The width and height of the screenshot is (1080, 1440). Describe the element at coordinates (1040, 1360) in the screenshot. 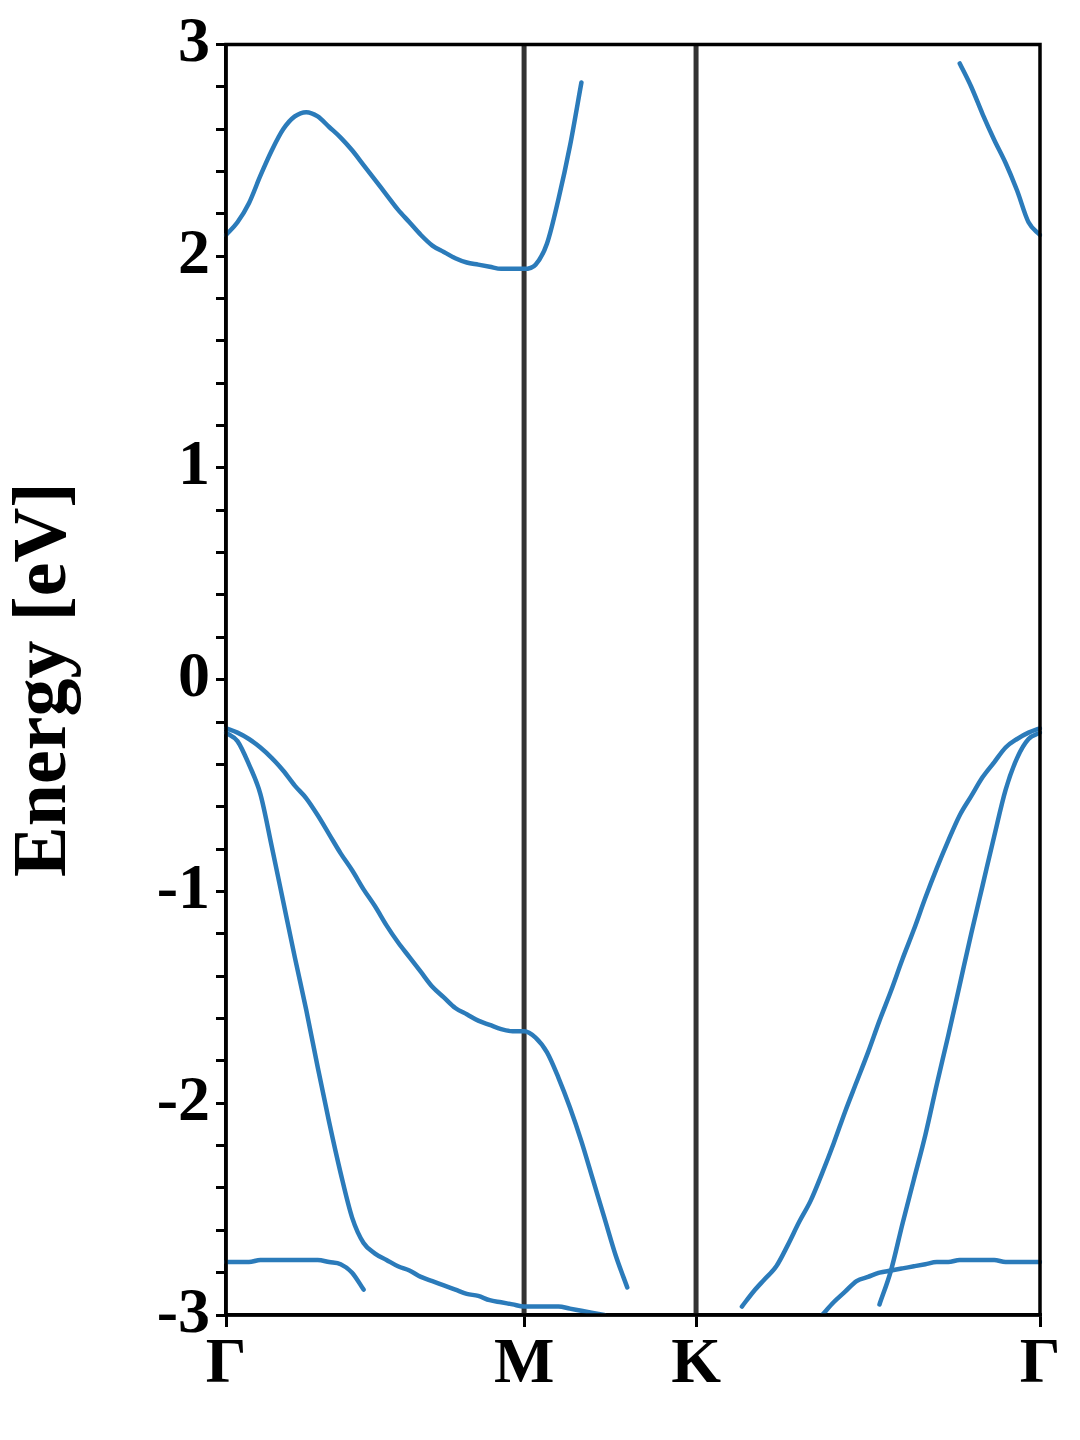

I see `x-tick-label: Γ` at that location.